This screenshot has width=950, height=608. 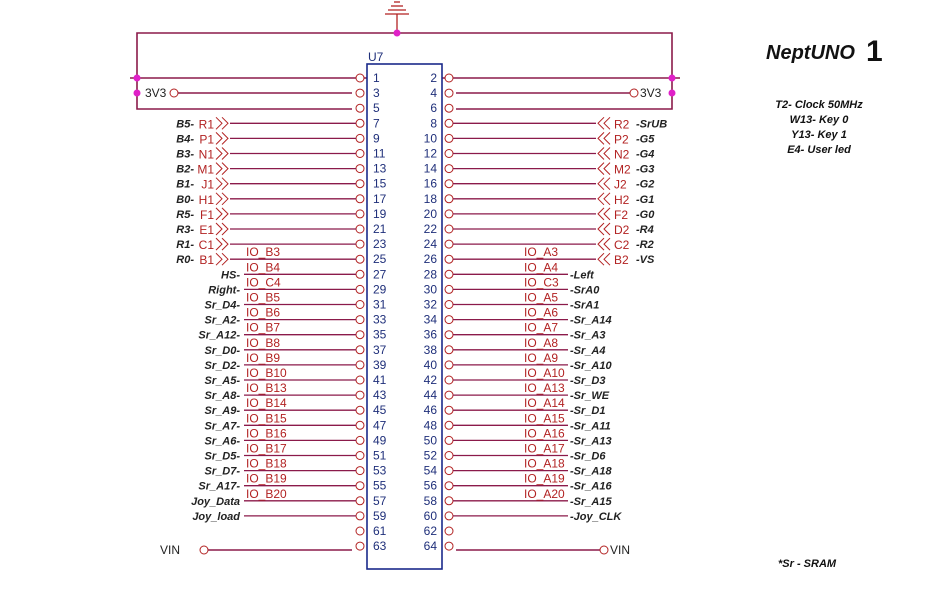 What do you see at coordinates (819, 105) in the screenshot?
I see `note-line: T2- Clock 50MHz` at bounding box center [819, 105].